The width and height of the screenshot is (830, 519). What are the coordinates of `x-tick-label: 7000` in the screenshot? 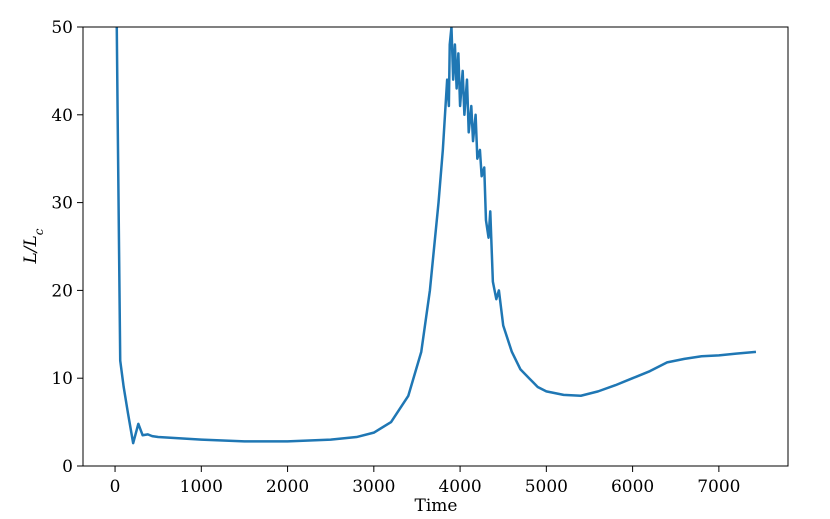 It's located at (718, 487).